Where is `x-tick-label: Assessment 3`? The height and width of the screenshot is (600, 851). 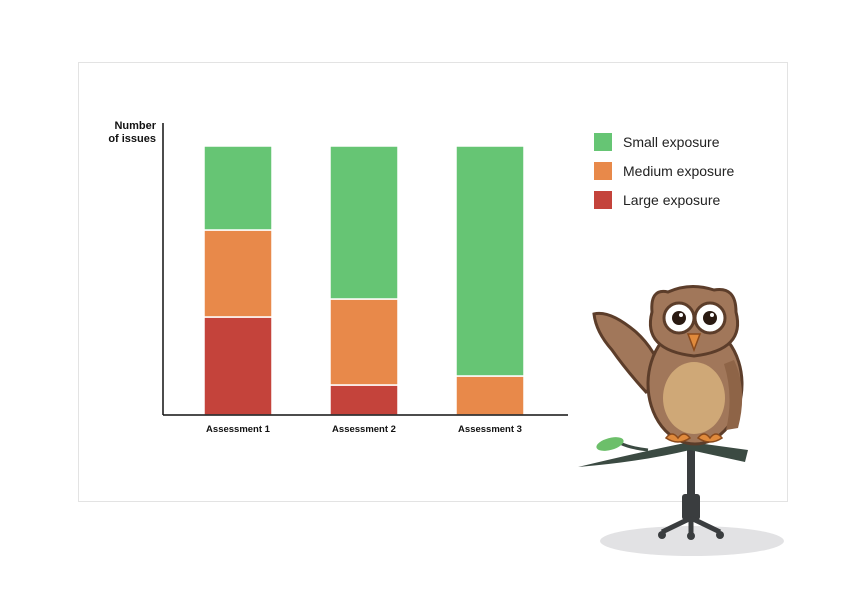 x-tick-label: Assessment 3 is located at coordinates (490, 429).